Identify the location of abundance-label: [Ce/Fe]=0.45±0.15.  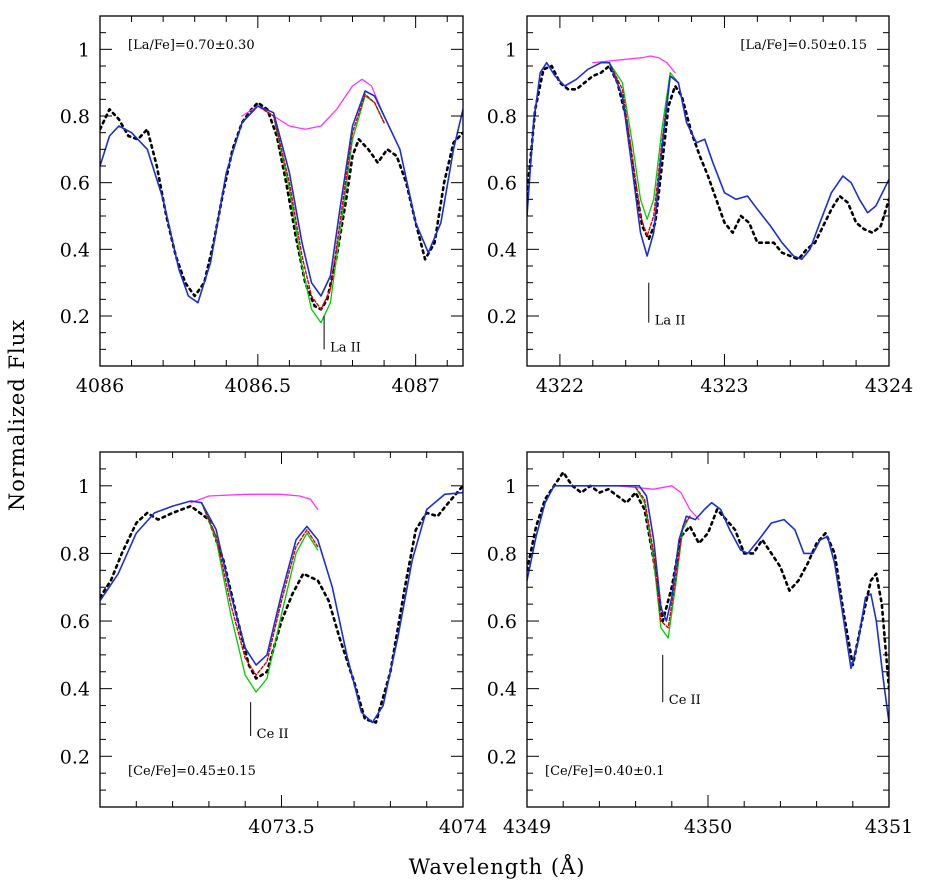
(192, 771).